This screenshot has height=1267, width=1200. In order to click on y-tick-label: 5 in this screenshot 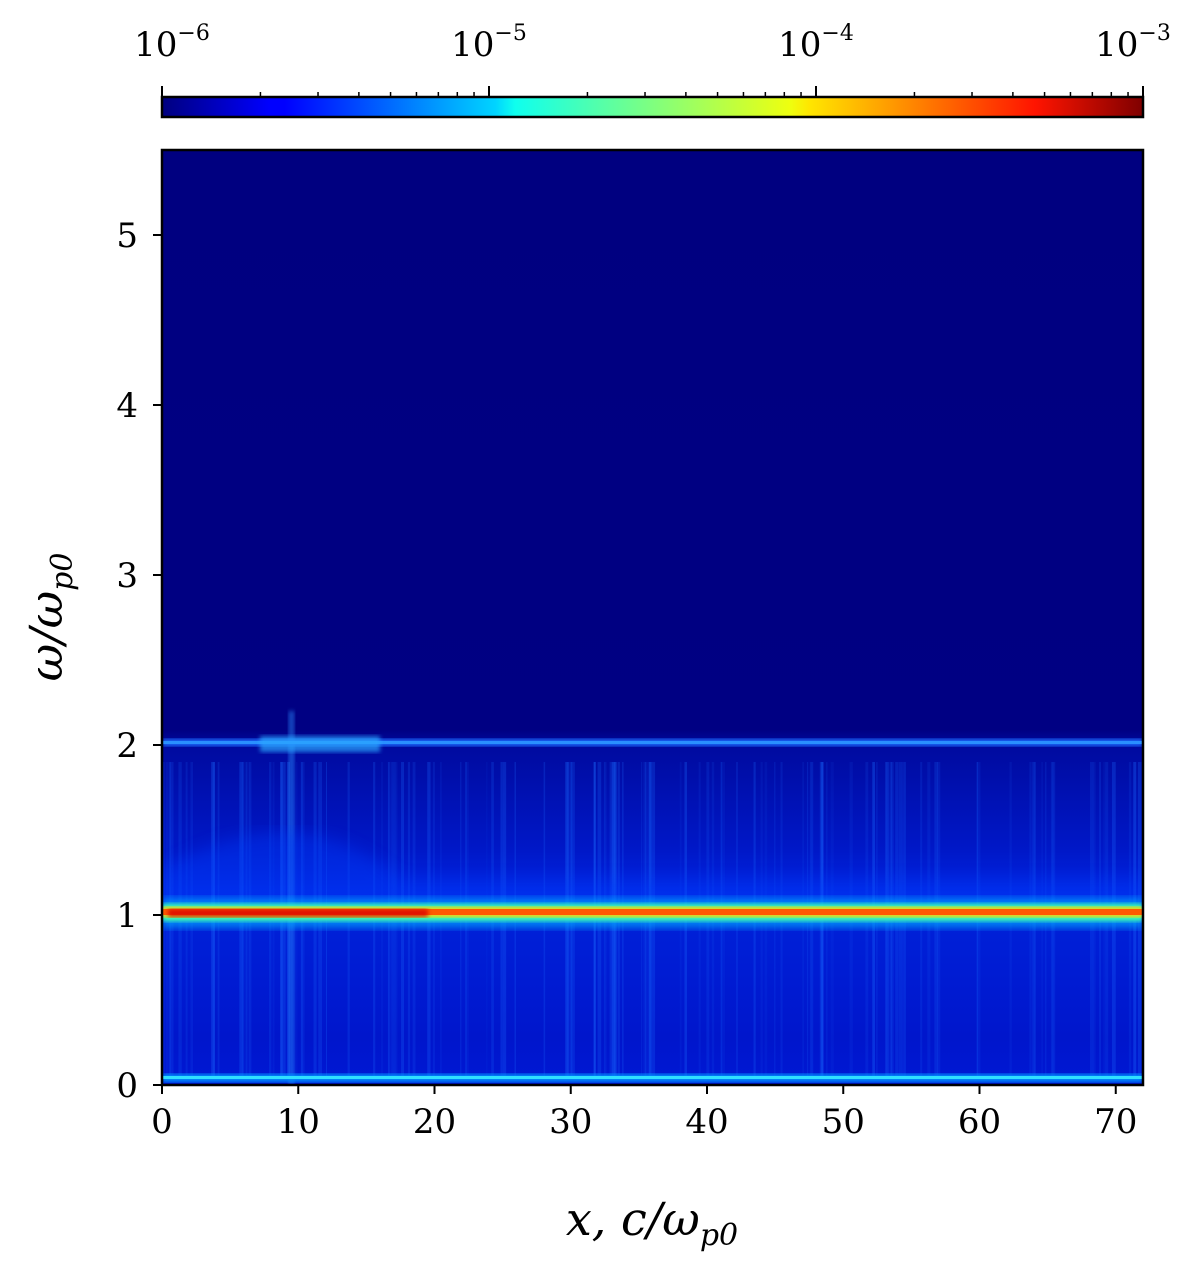, I will do `click(127, 236)`.